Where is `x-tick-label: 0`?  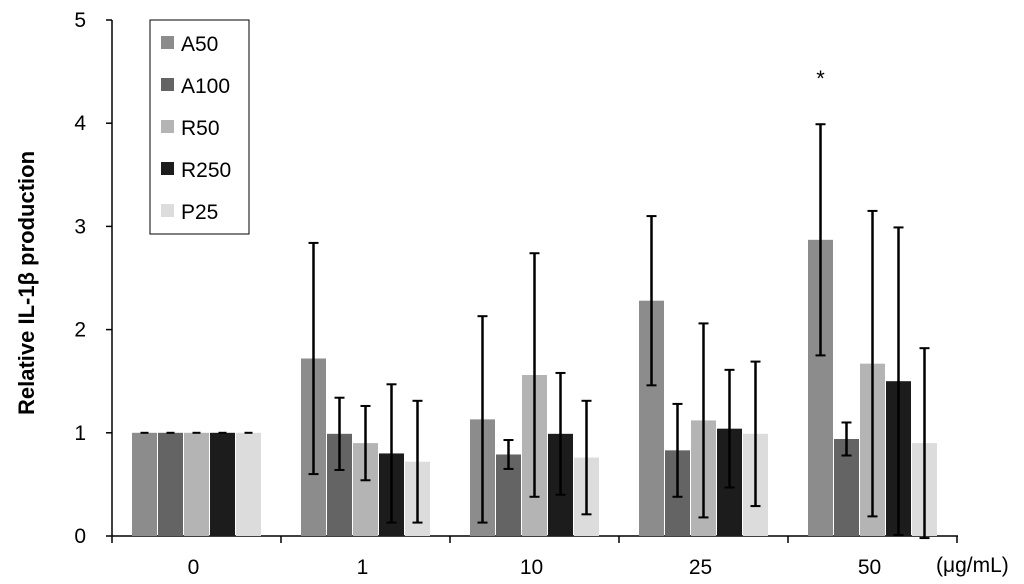 x-tick-label: 0 is located at coordinates (194, 567).